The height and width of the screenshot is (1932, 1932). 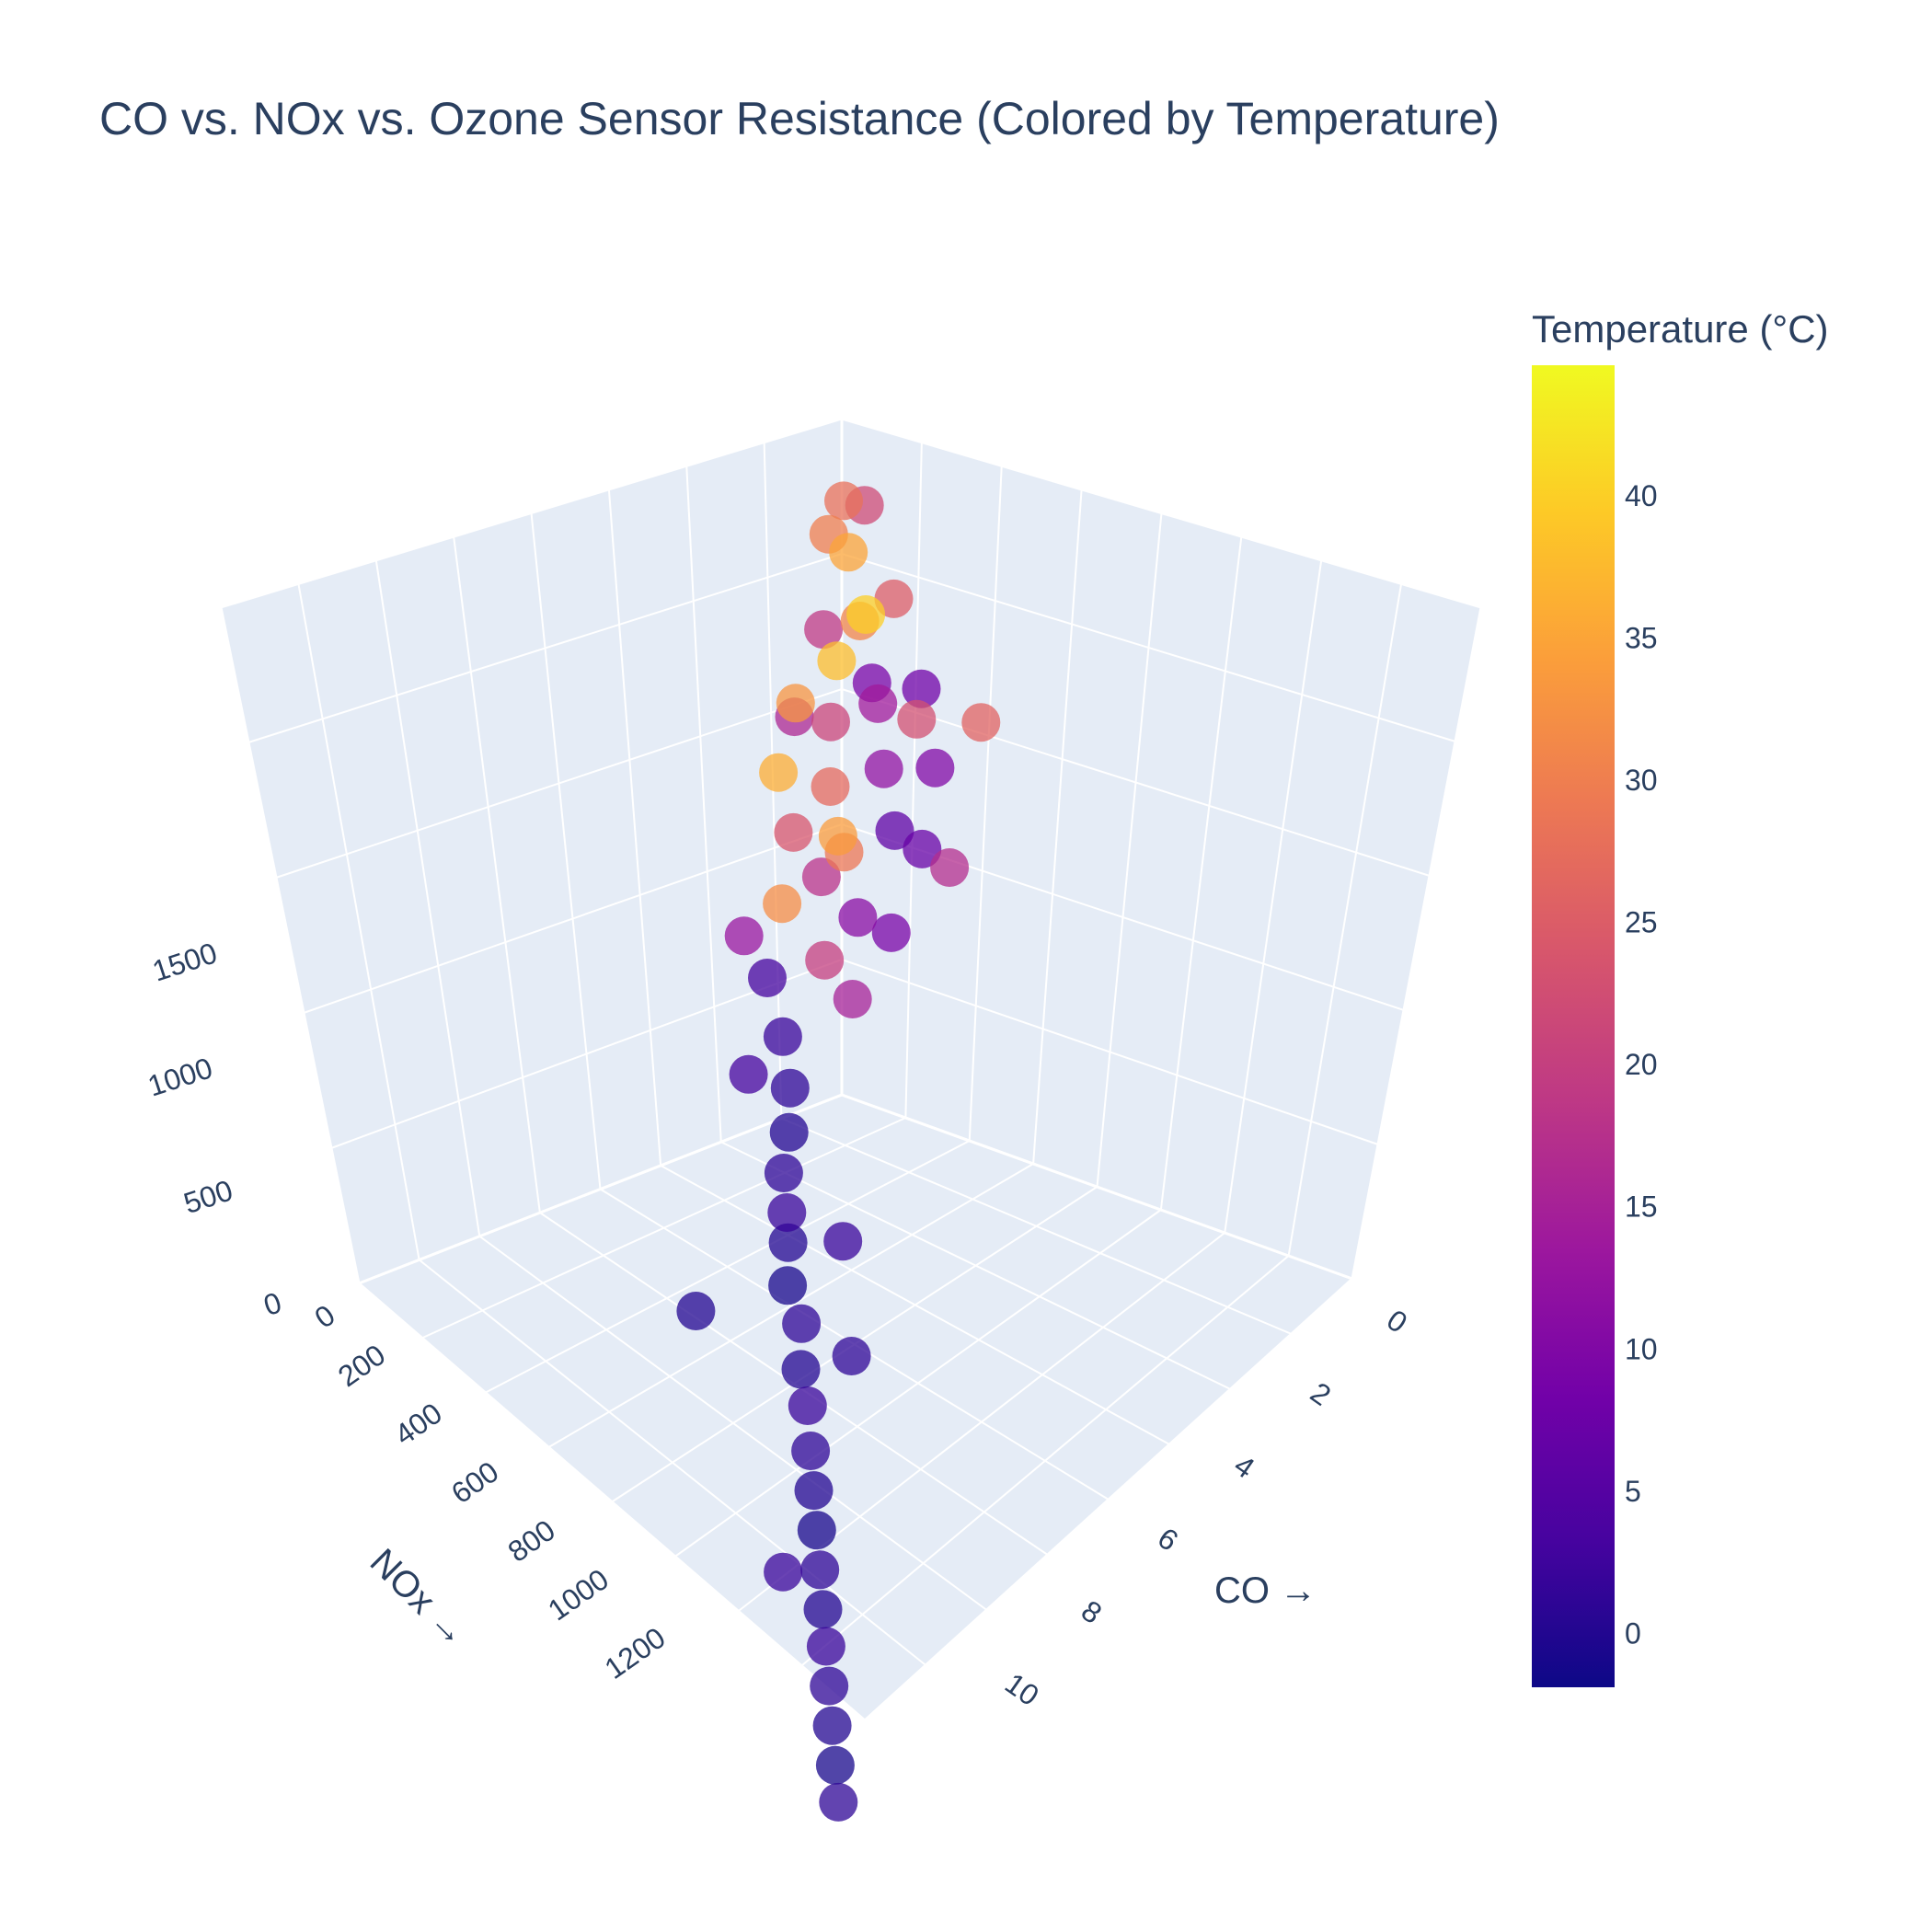 I want to click on colorbar-tick-label: 5, so click(x=1633, y=1491).